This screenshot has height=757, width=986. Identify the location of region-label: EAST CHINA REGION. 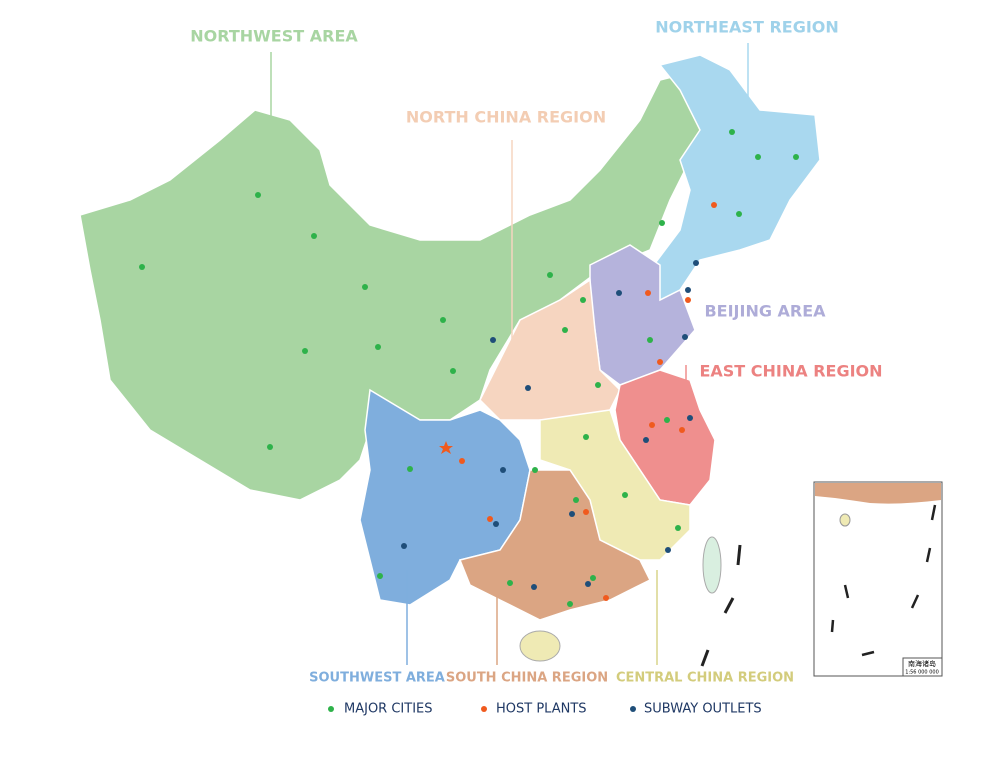
(790, 371).